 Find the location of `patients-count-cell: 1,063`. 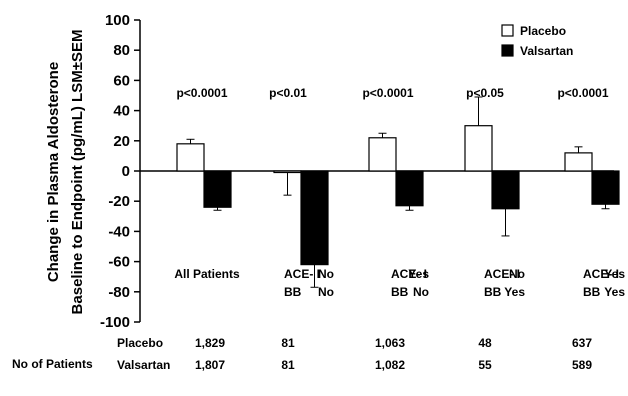

patients-count-cell: 1,063 is located at coordinates (390, 343).